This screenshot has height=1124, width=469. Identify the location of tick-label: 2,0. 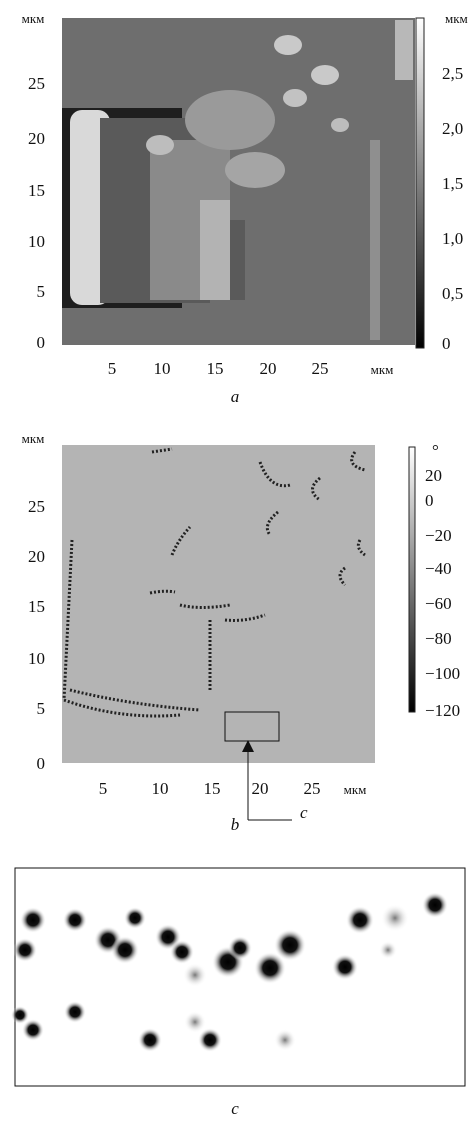
(452, 128).